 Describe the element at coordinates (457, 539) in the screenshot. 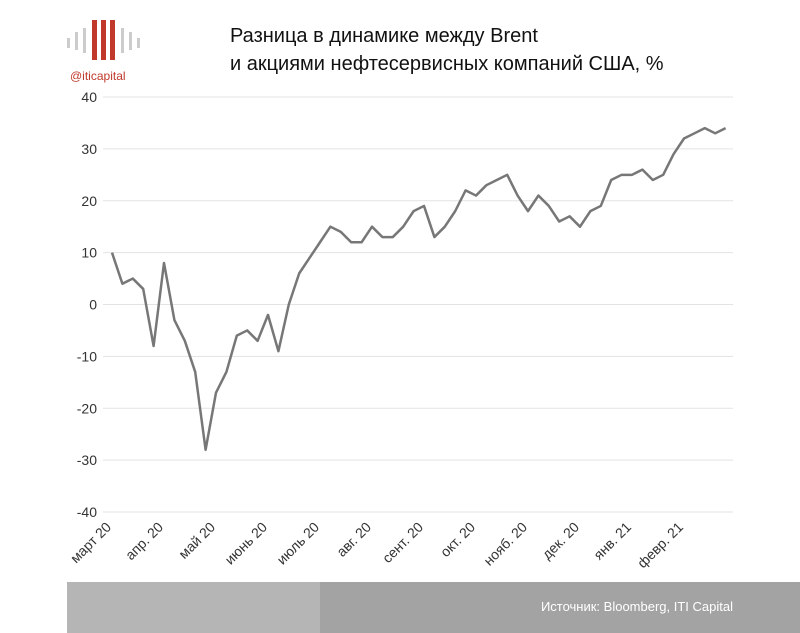

I see `x-tick-label: окт. 20` at that location.